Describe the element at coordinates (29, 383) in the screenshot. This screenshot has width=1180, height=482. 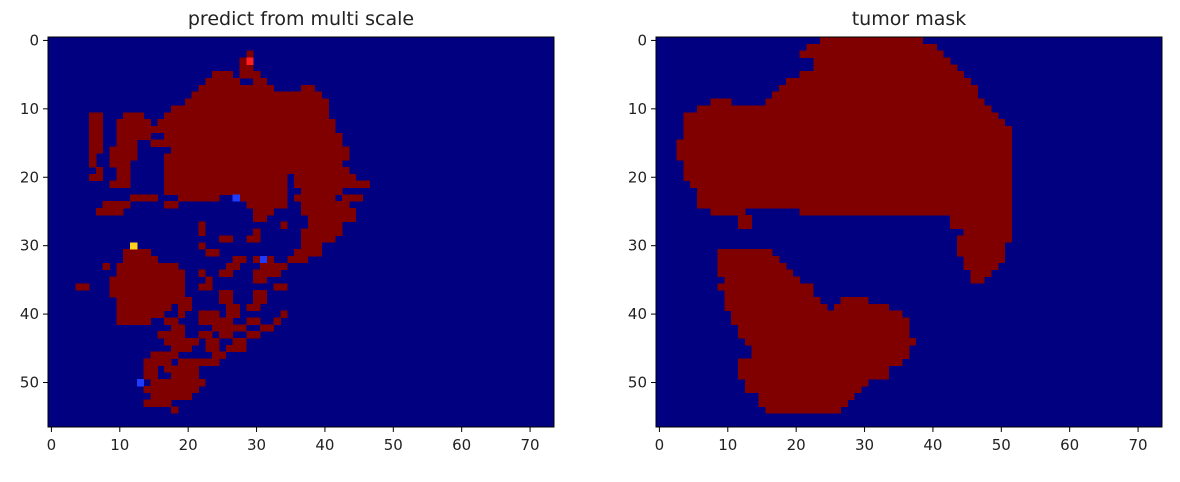
I see `y-tick-label: 50` at that location.